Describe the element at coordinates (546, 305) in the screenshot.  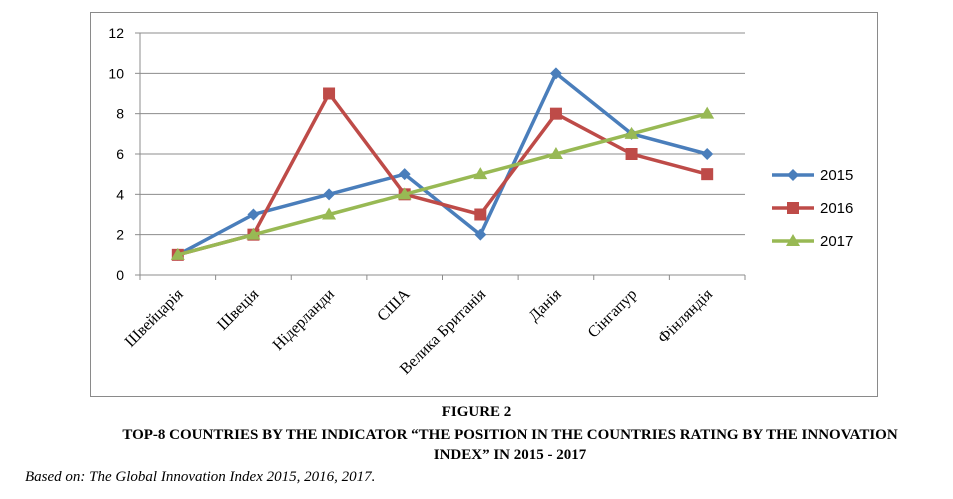
I see `x-tick-label: Данія` at that location.